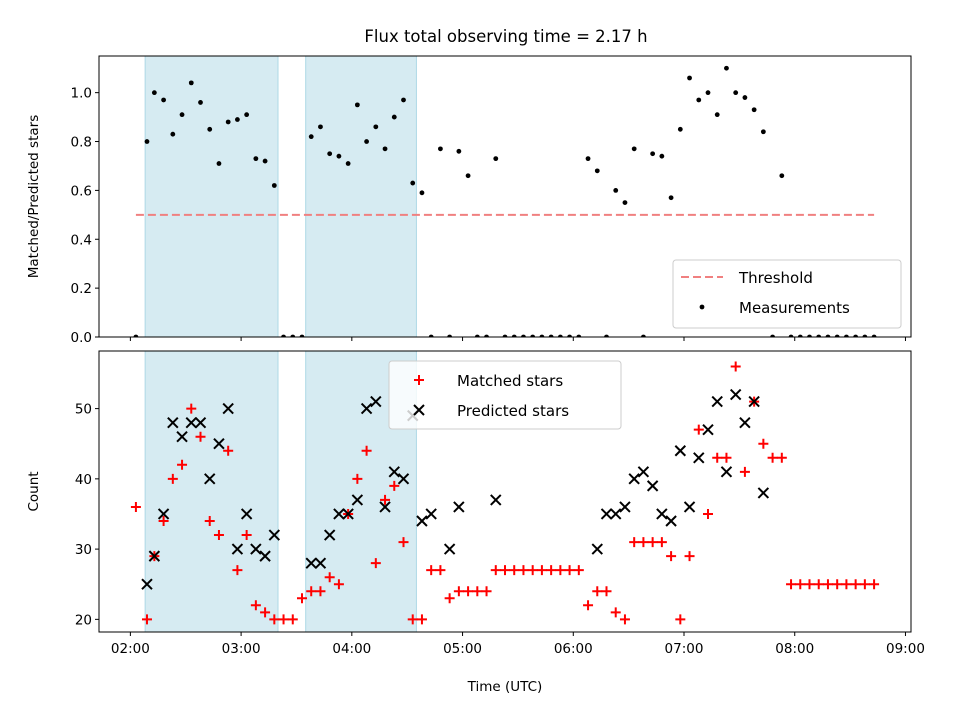 The image size is (960, 724). I want to click on x-tick-label: 08:00, so click(794, 649).